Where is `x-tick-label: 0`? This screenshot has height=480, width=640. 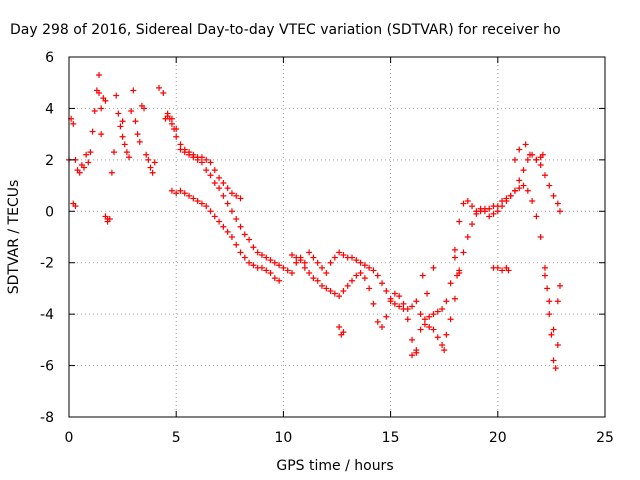 x-tick-label: 0 is located at coordinates (69, 438).